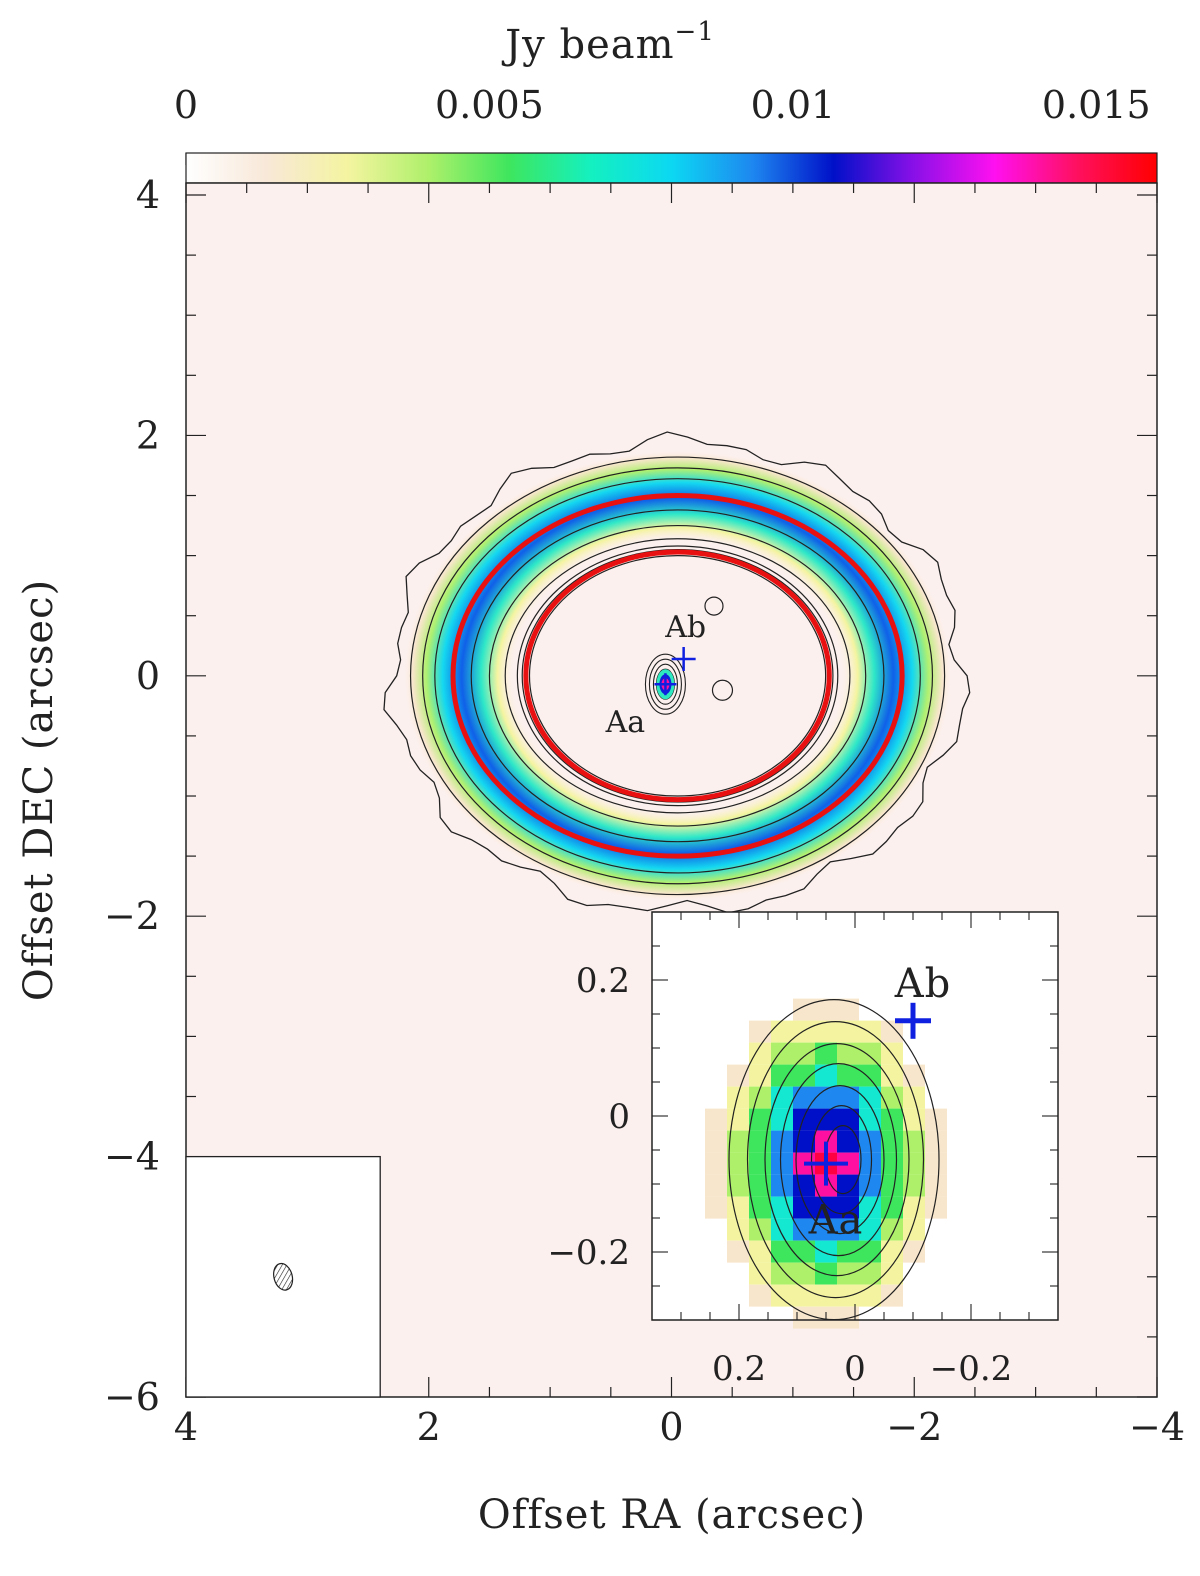 The image size is (1200, 1576). I want to click on inset-source-label-ab: Ab, so click(923, 984).